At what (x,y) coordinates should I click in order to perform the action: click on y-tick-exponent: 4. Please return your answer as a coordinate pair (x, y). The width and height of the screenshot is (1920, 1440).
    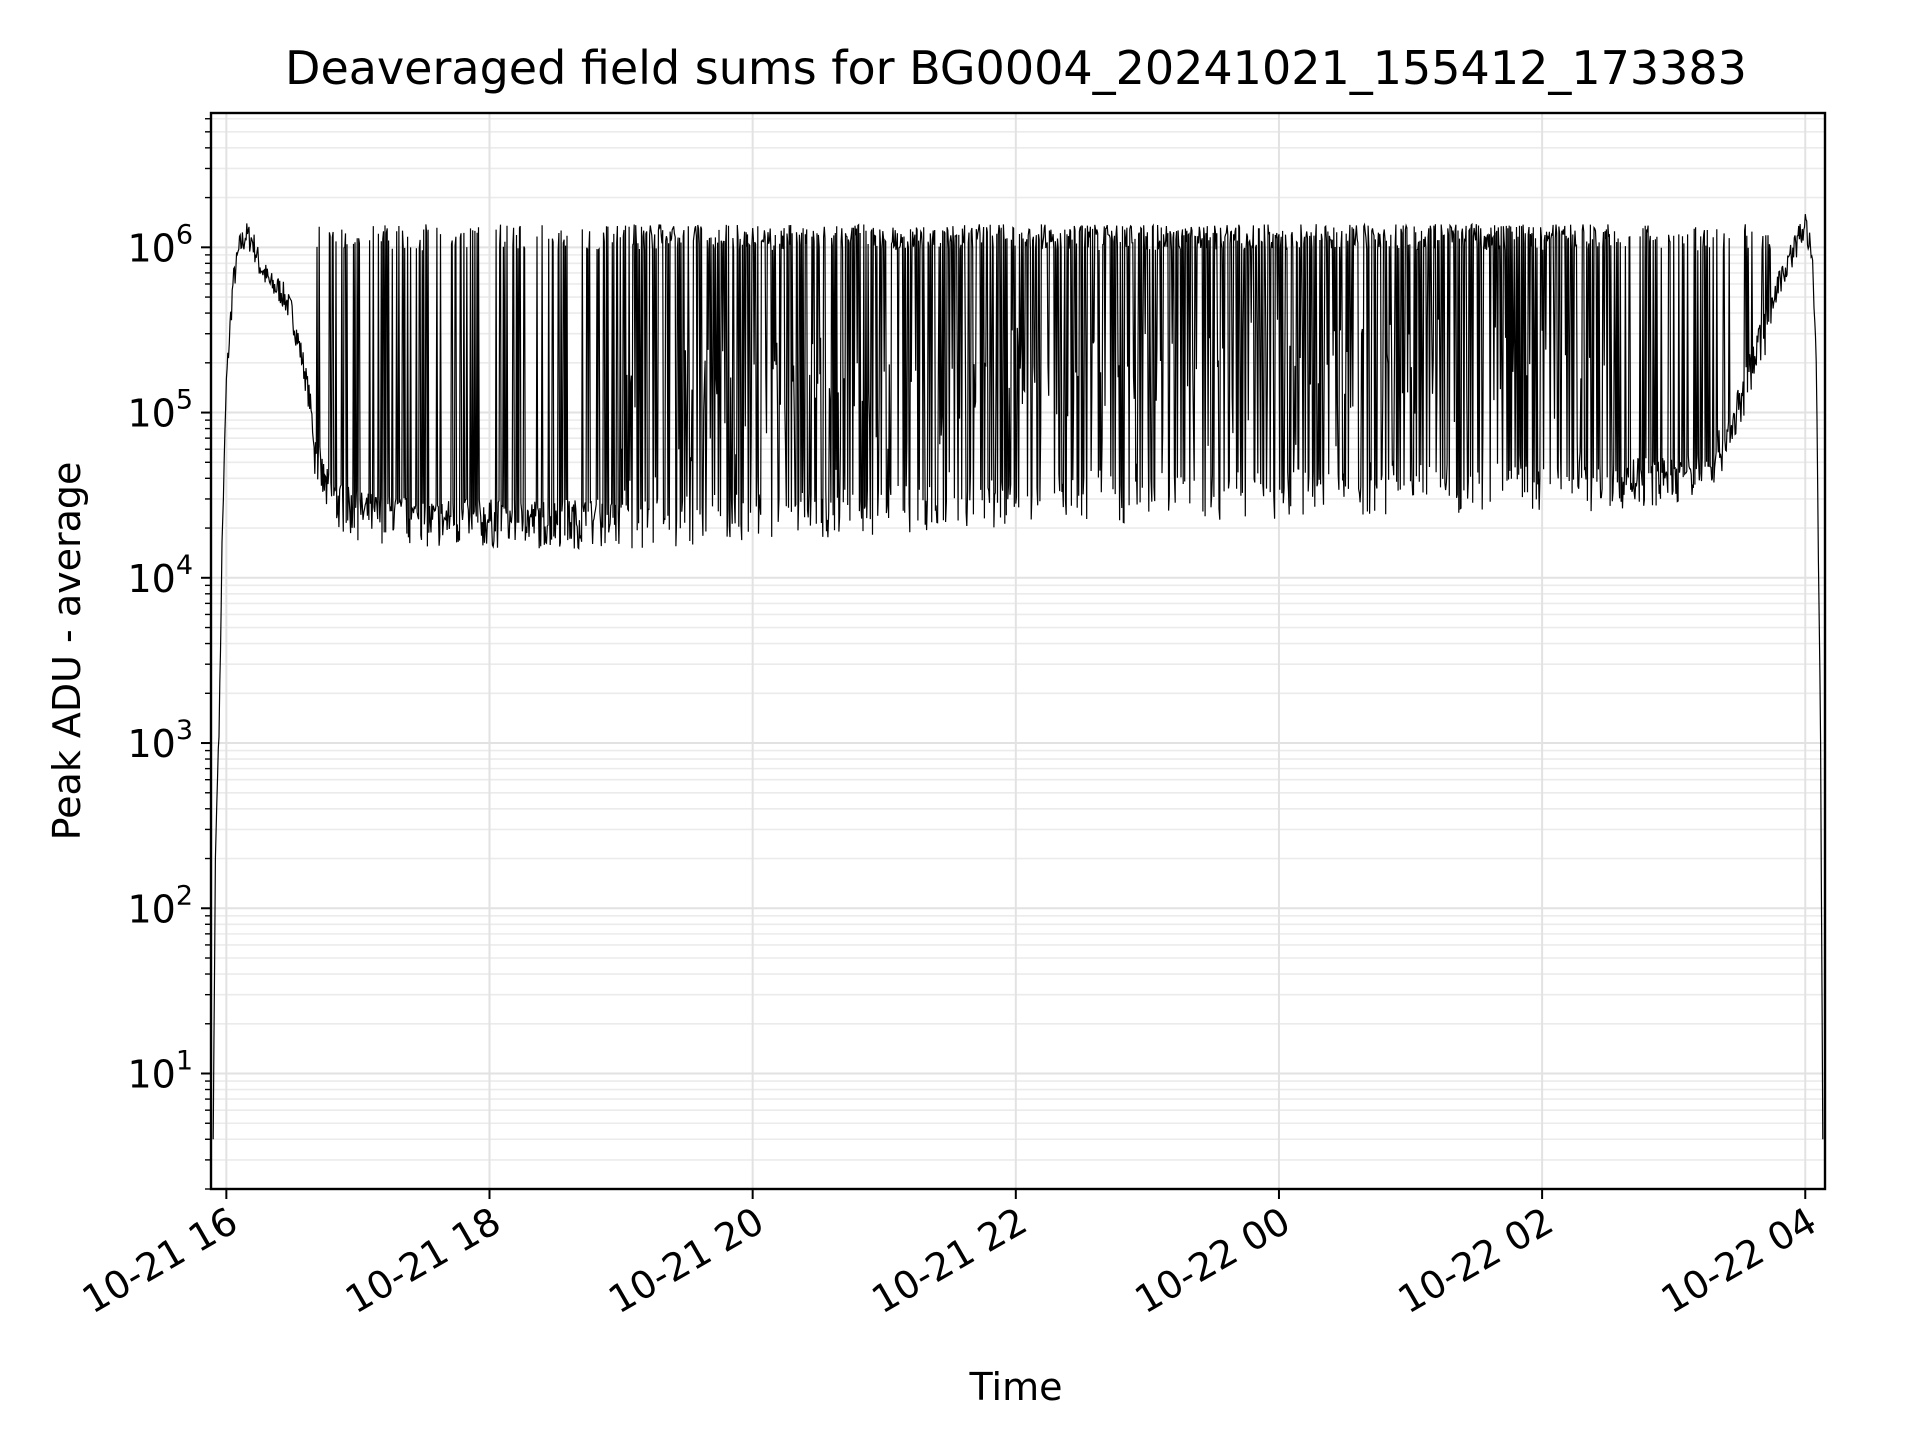
    Looking at the image, I should click on (184, 565).